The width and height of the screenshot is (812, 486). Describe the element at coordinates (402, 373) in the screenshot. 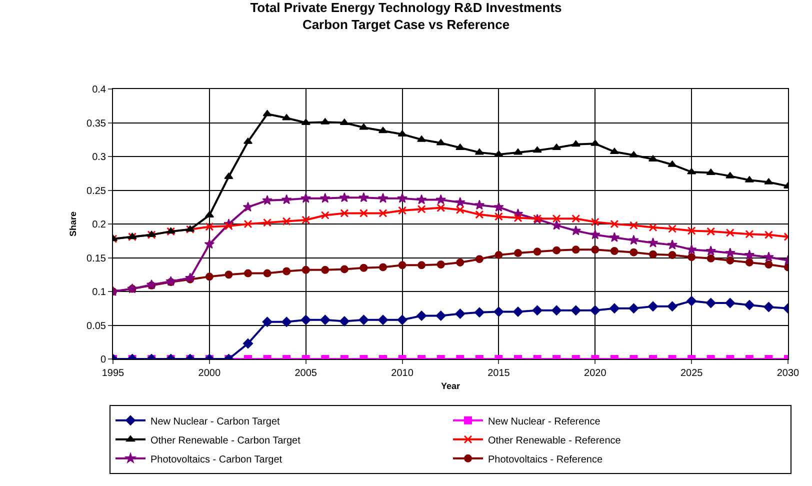

I see `x-tick-label: 2010` at that location.